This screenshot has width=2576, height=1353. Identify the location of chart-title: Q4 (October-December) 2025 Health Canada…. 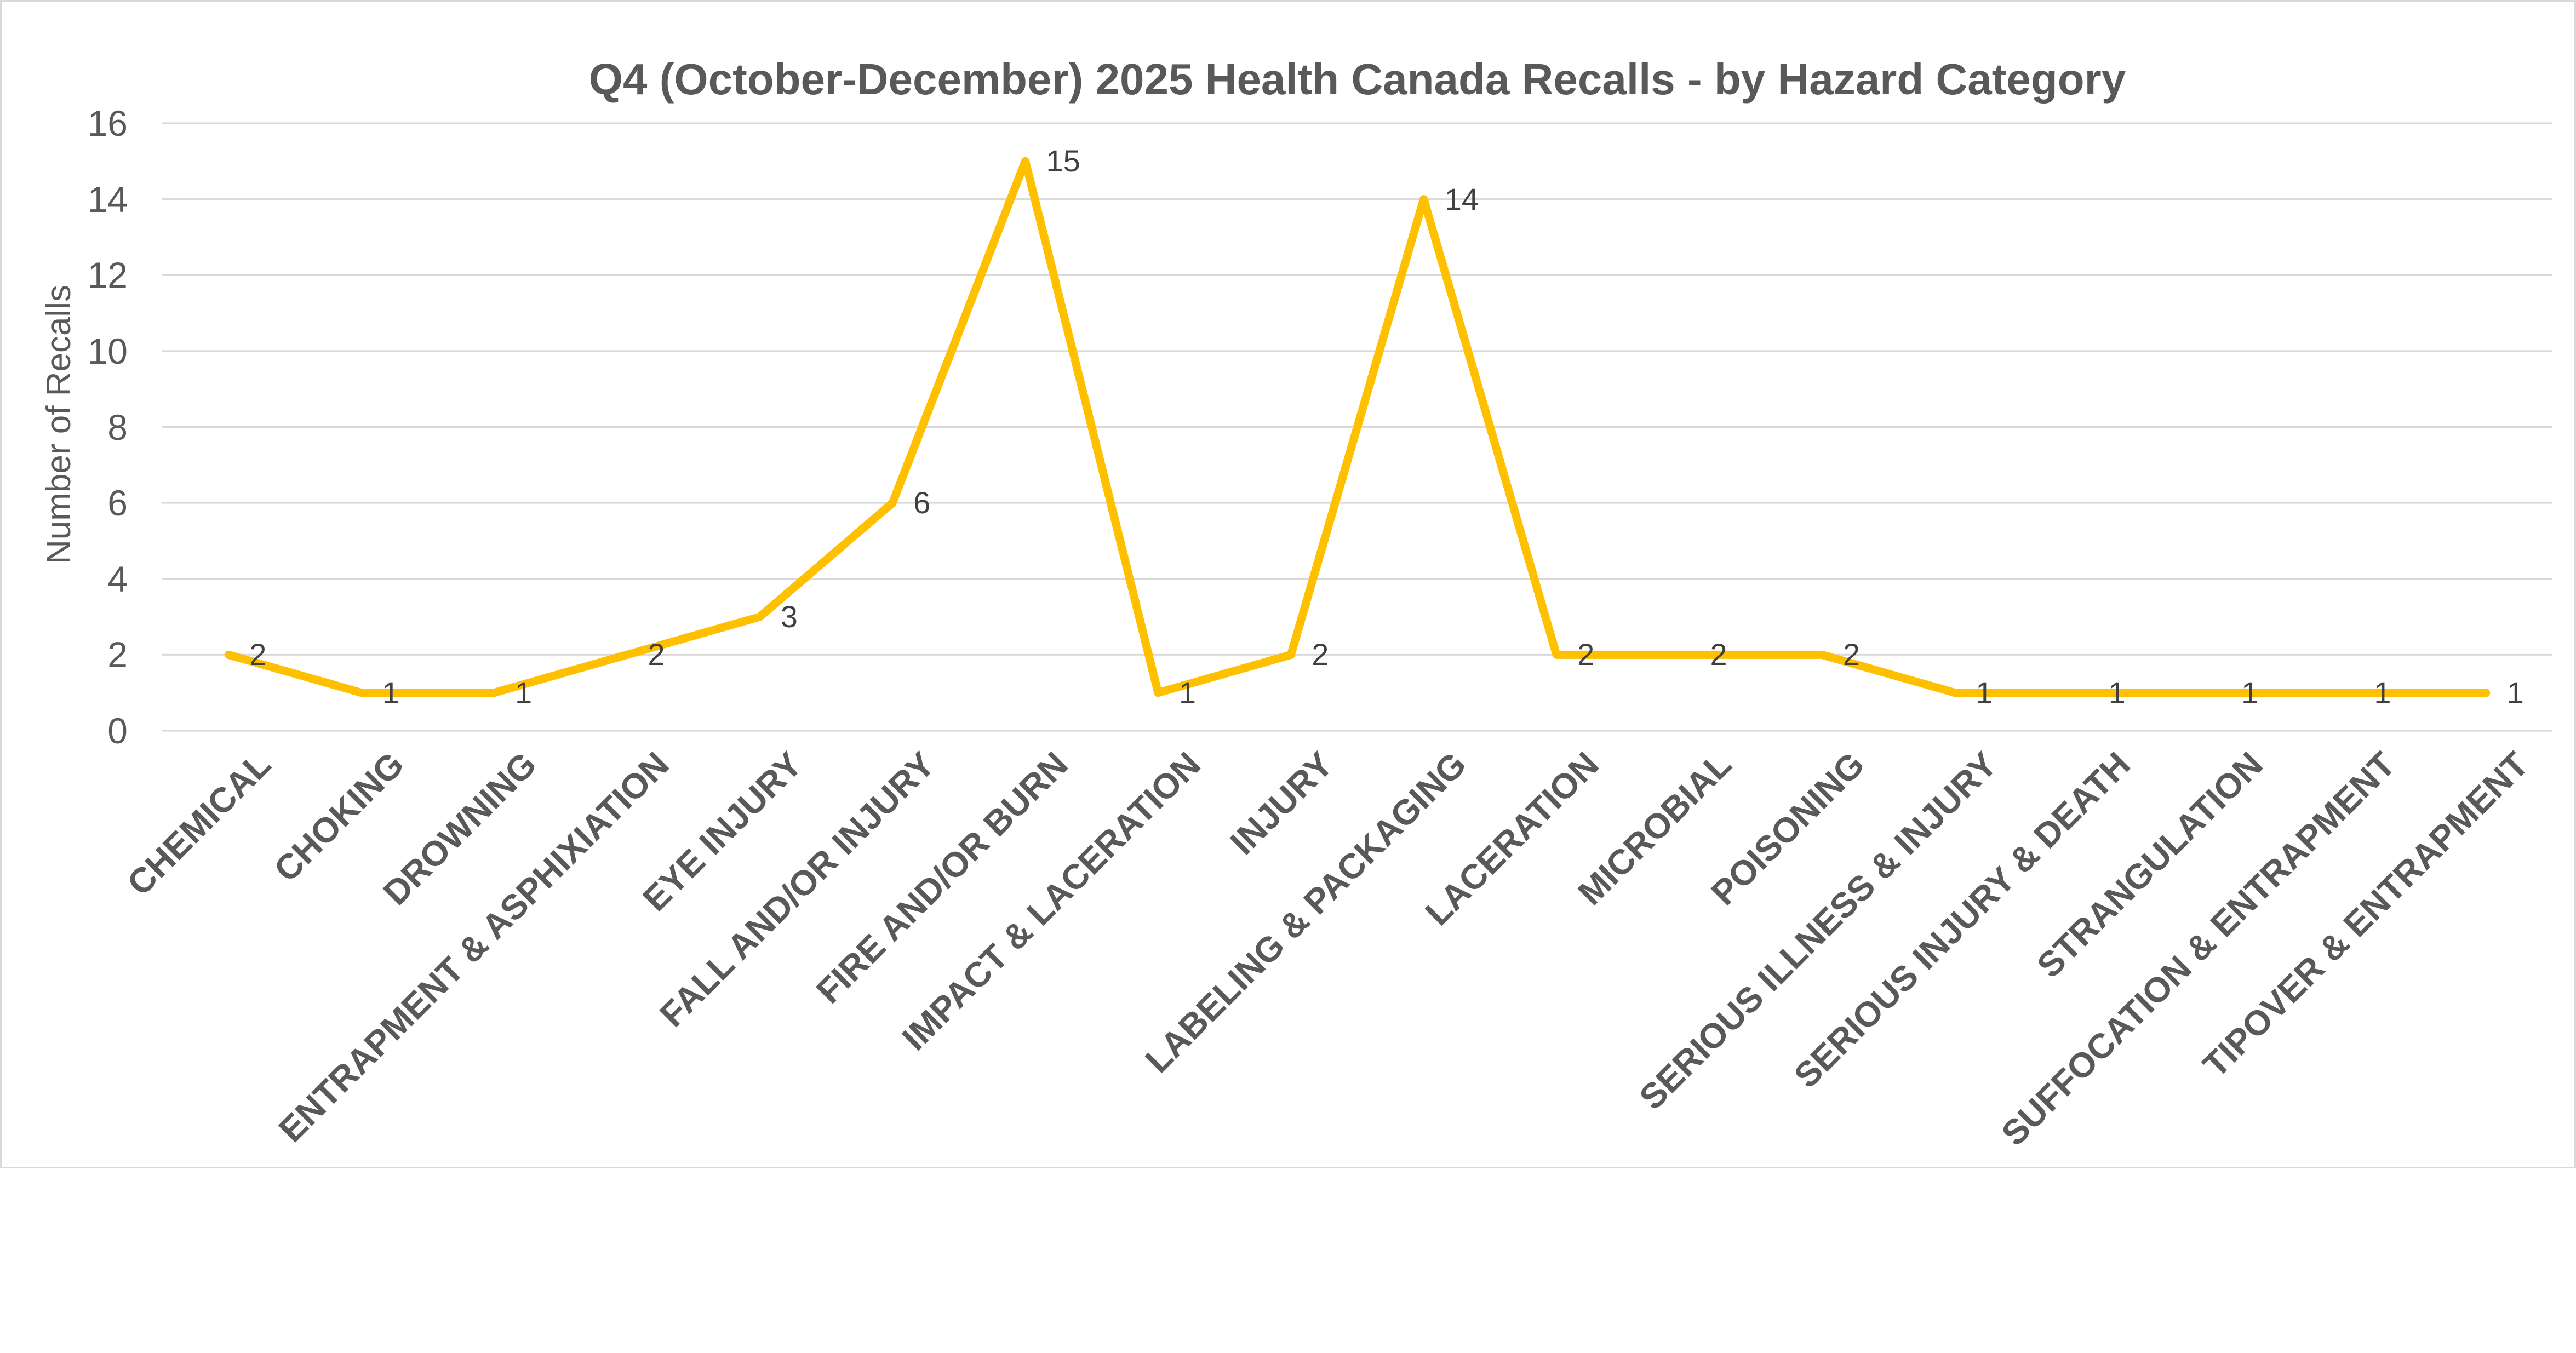
(1357, 80).